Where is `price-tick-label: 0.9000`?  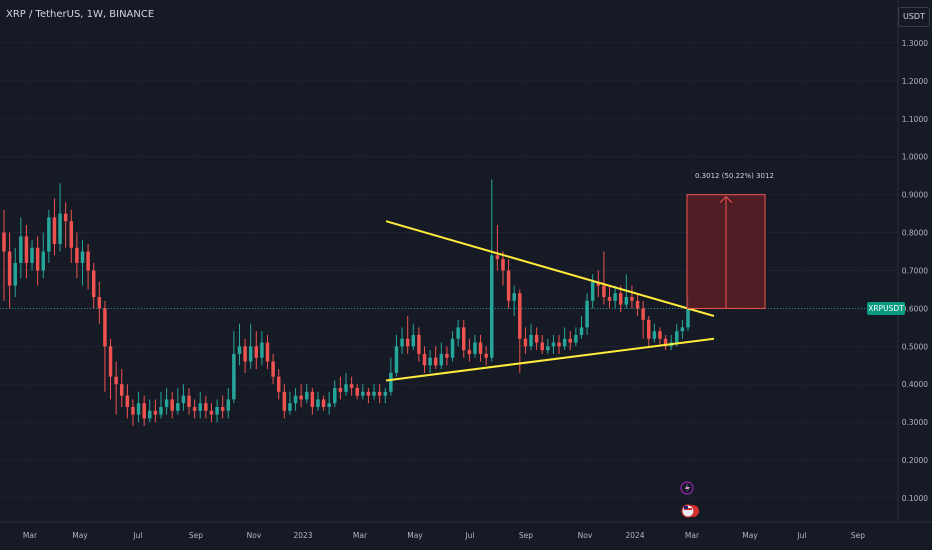 price-tick-label: 0.9000 is located at coordinates (915, 195).